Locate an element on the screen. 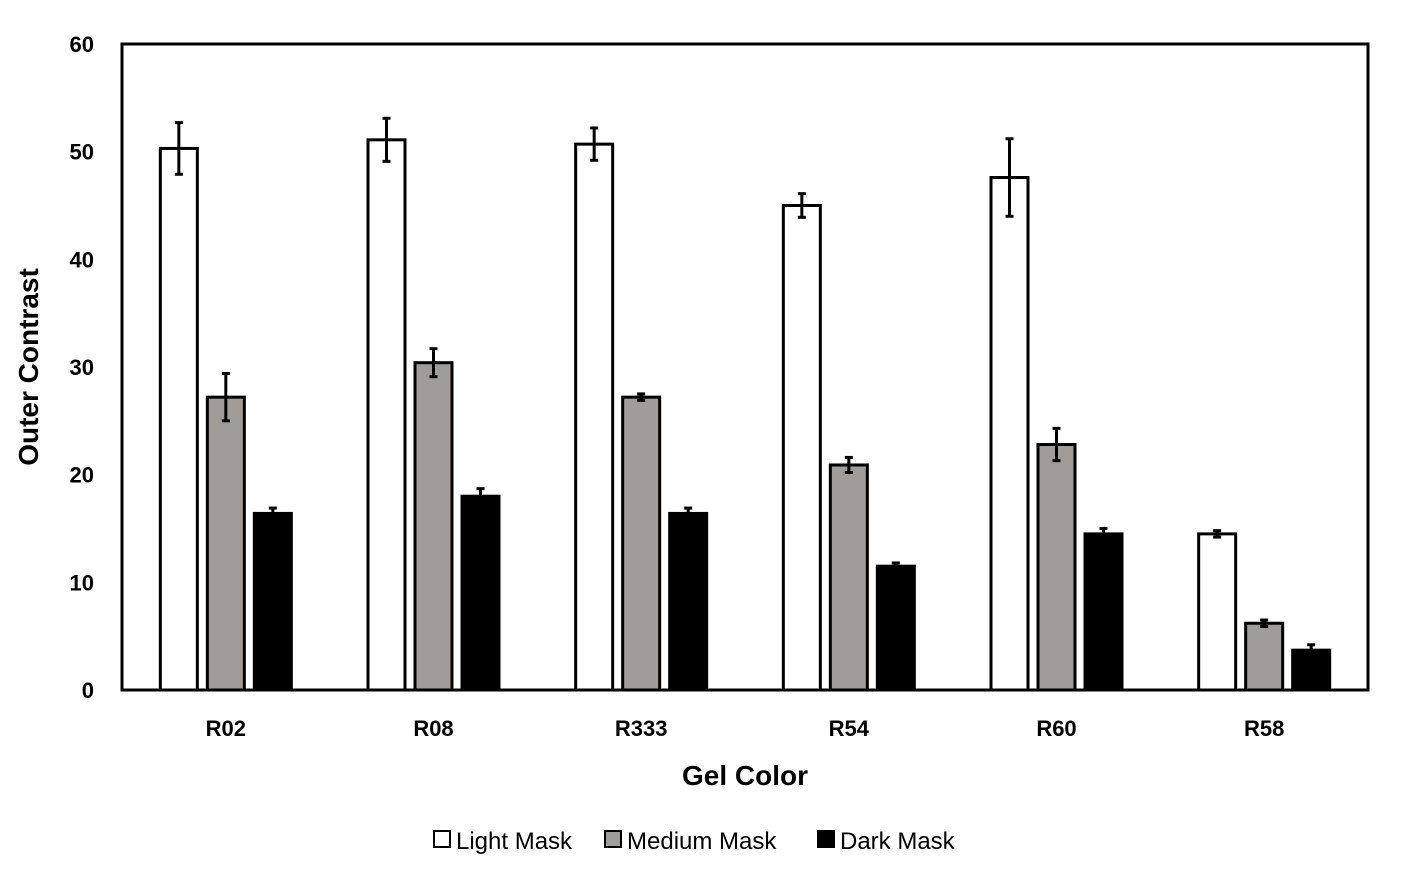  bar-light-mask-r333 is located at coordinates (594, 417).